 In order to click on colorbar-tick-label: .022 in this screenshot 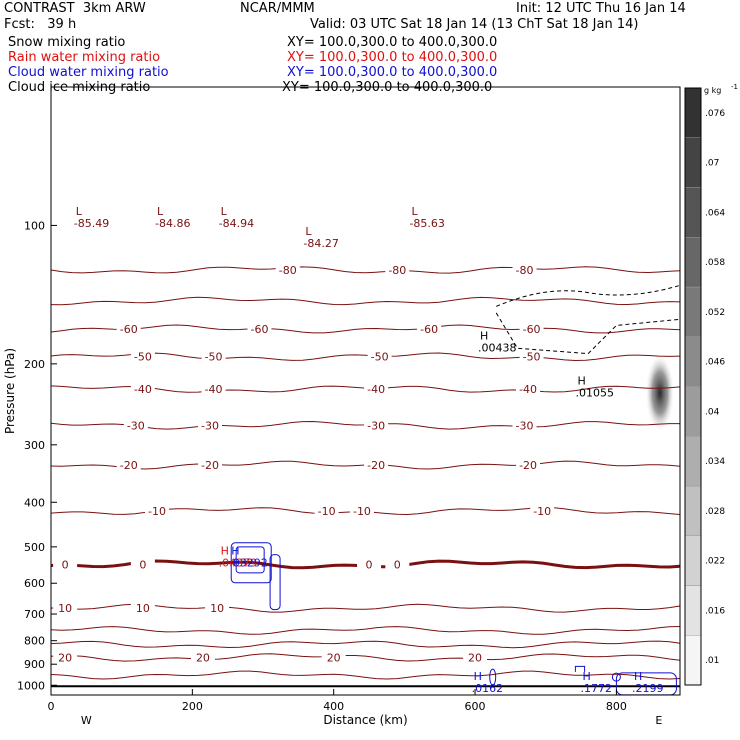, I will do `click(715, 562)`.